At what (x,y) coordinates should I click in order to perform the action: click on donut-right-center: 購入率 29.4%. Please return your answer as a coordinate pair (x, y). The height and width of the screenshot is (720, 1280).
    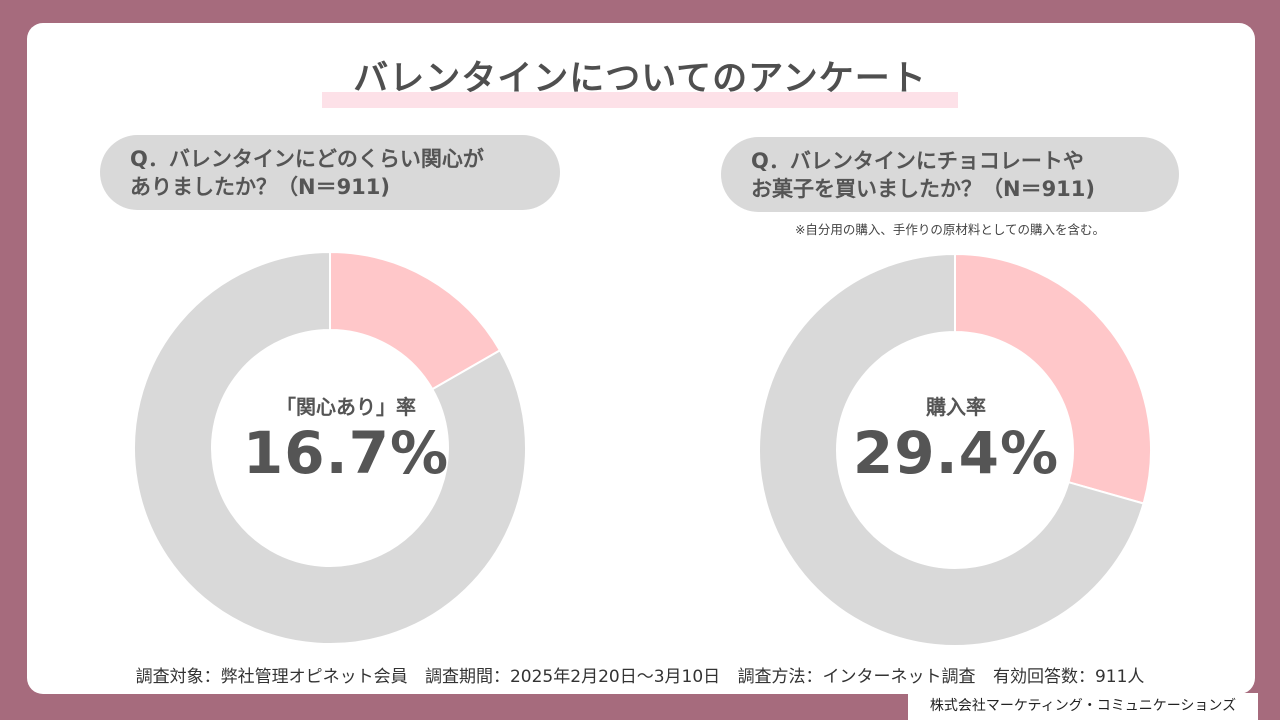
    Looking at the image, I should click on (956, 439).